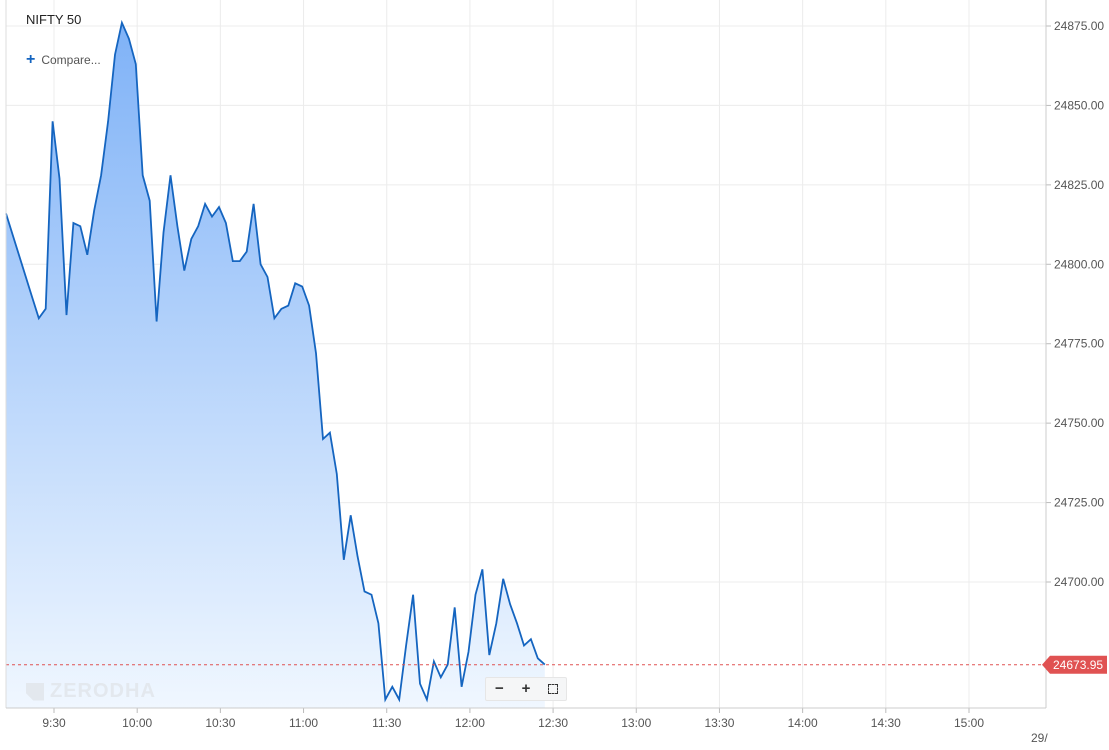 The width and height of the screenshot is (1109, 750). Describe the element at coordinates (1079, 264) in the screenshot. I see `y-tick-label: 24800.00` at that location.